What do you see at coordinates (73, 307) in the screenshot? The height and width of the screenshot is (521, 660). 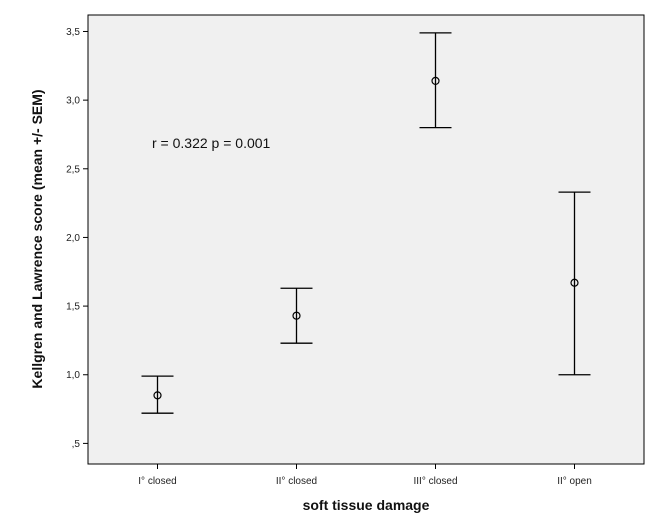 I see `y-tick-label: 1,5` at bounding box center [73, 307].